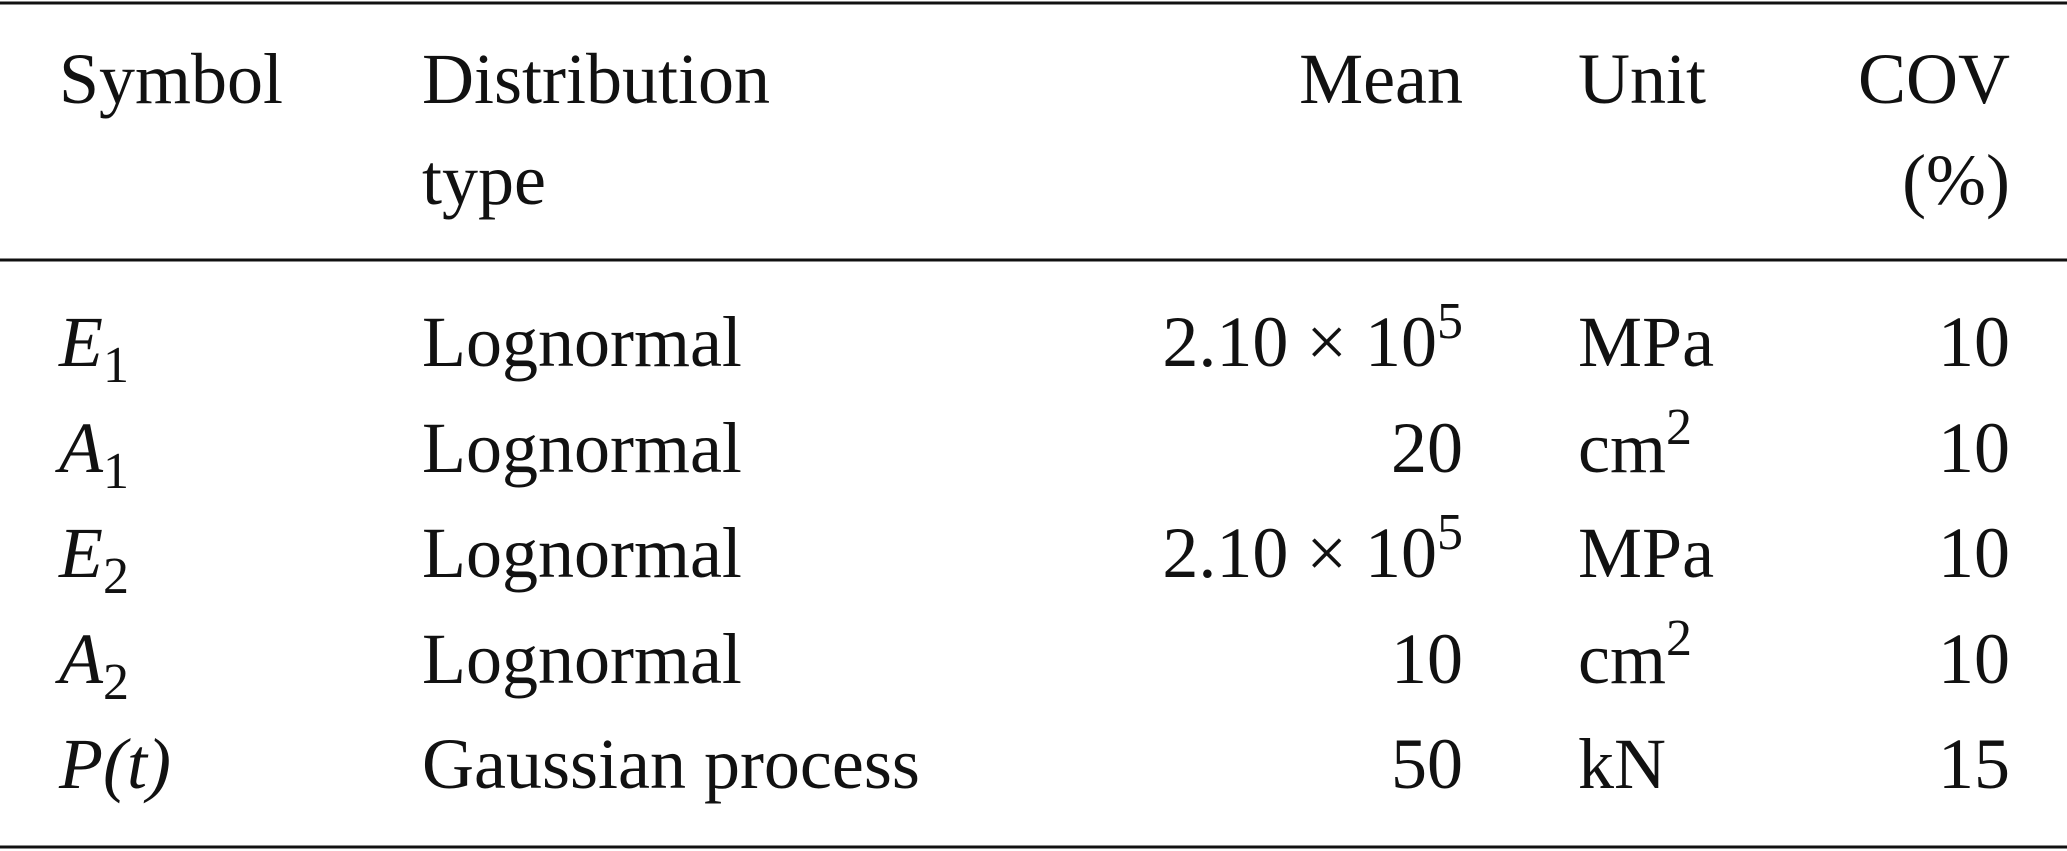 The width and height of the screenshot is (2067, 851). I want to click on header-cell: COV, so click(1934, 79).